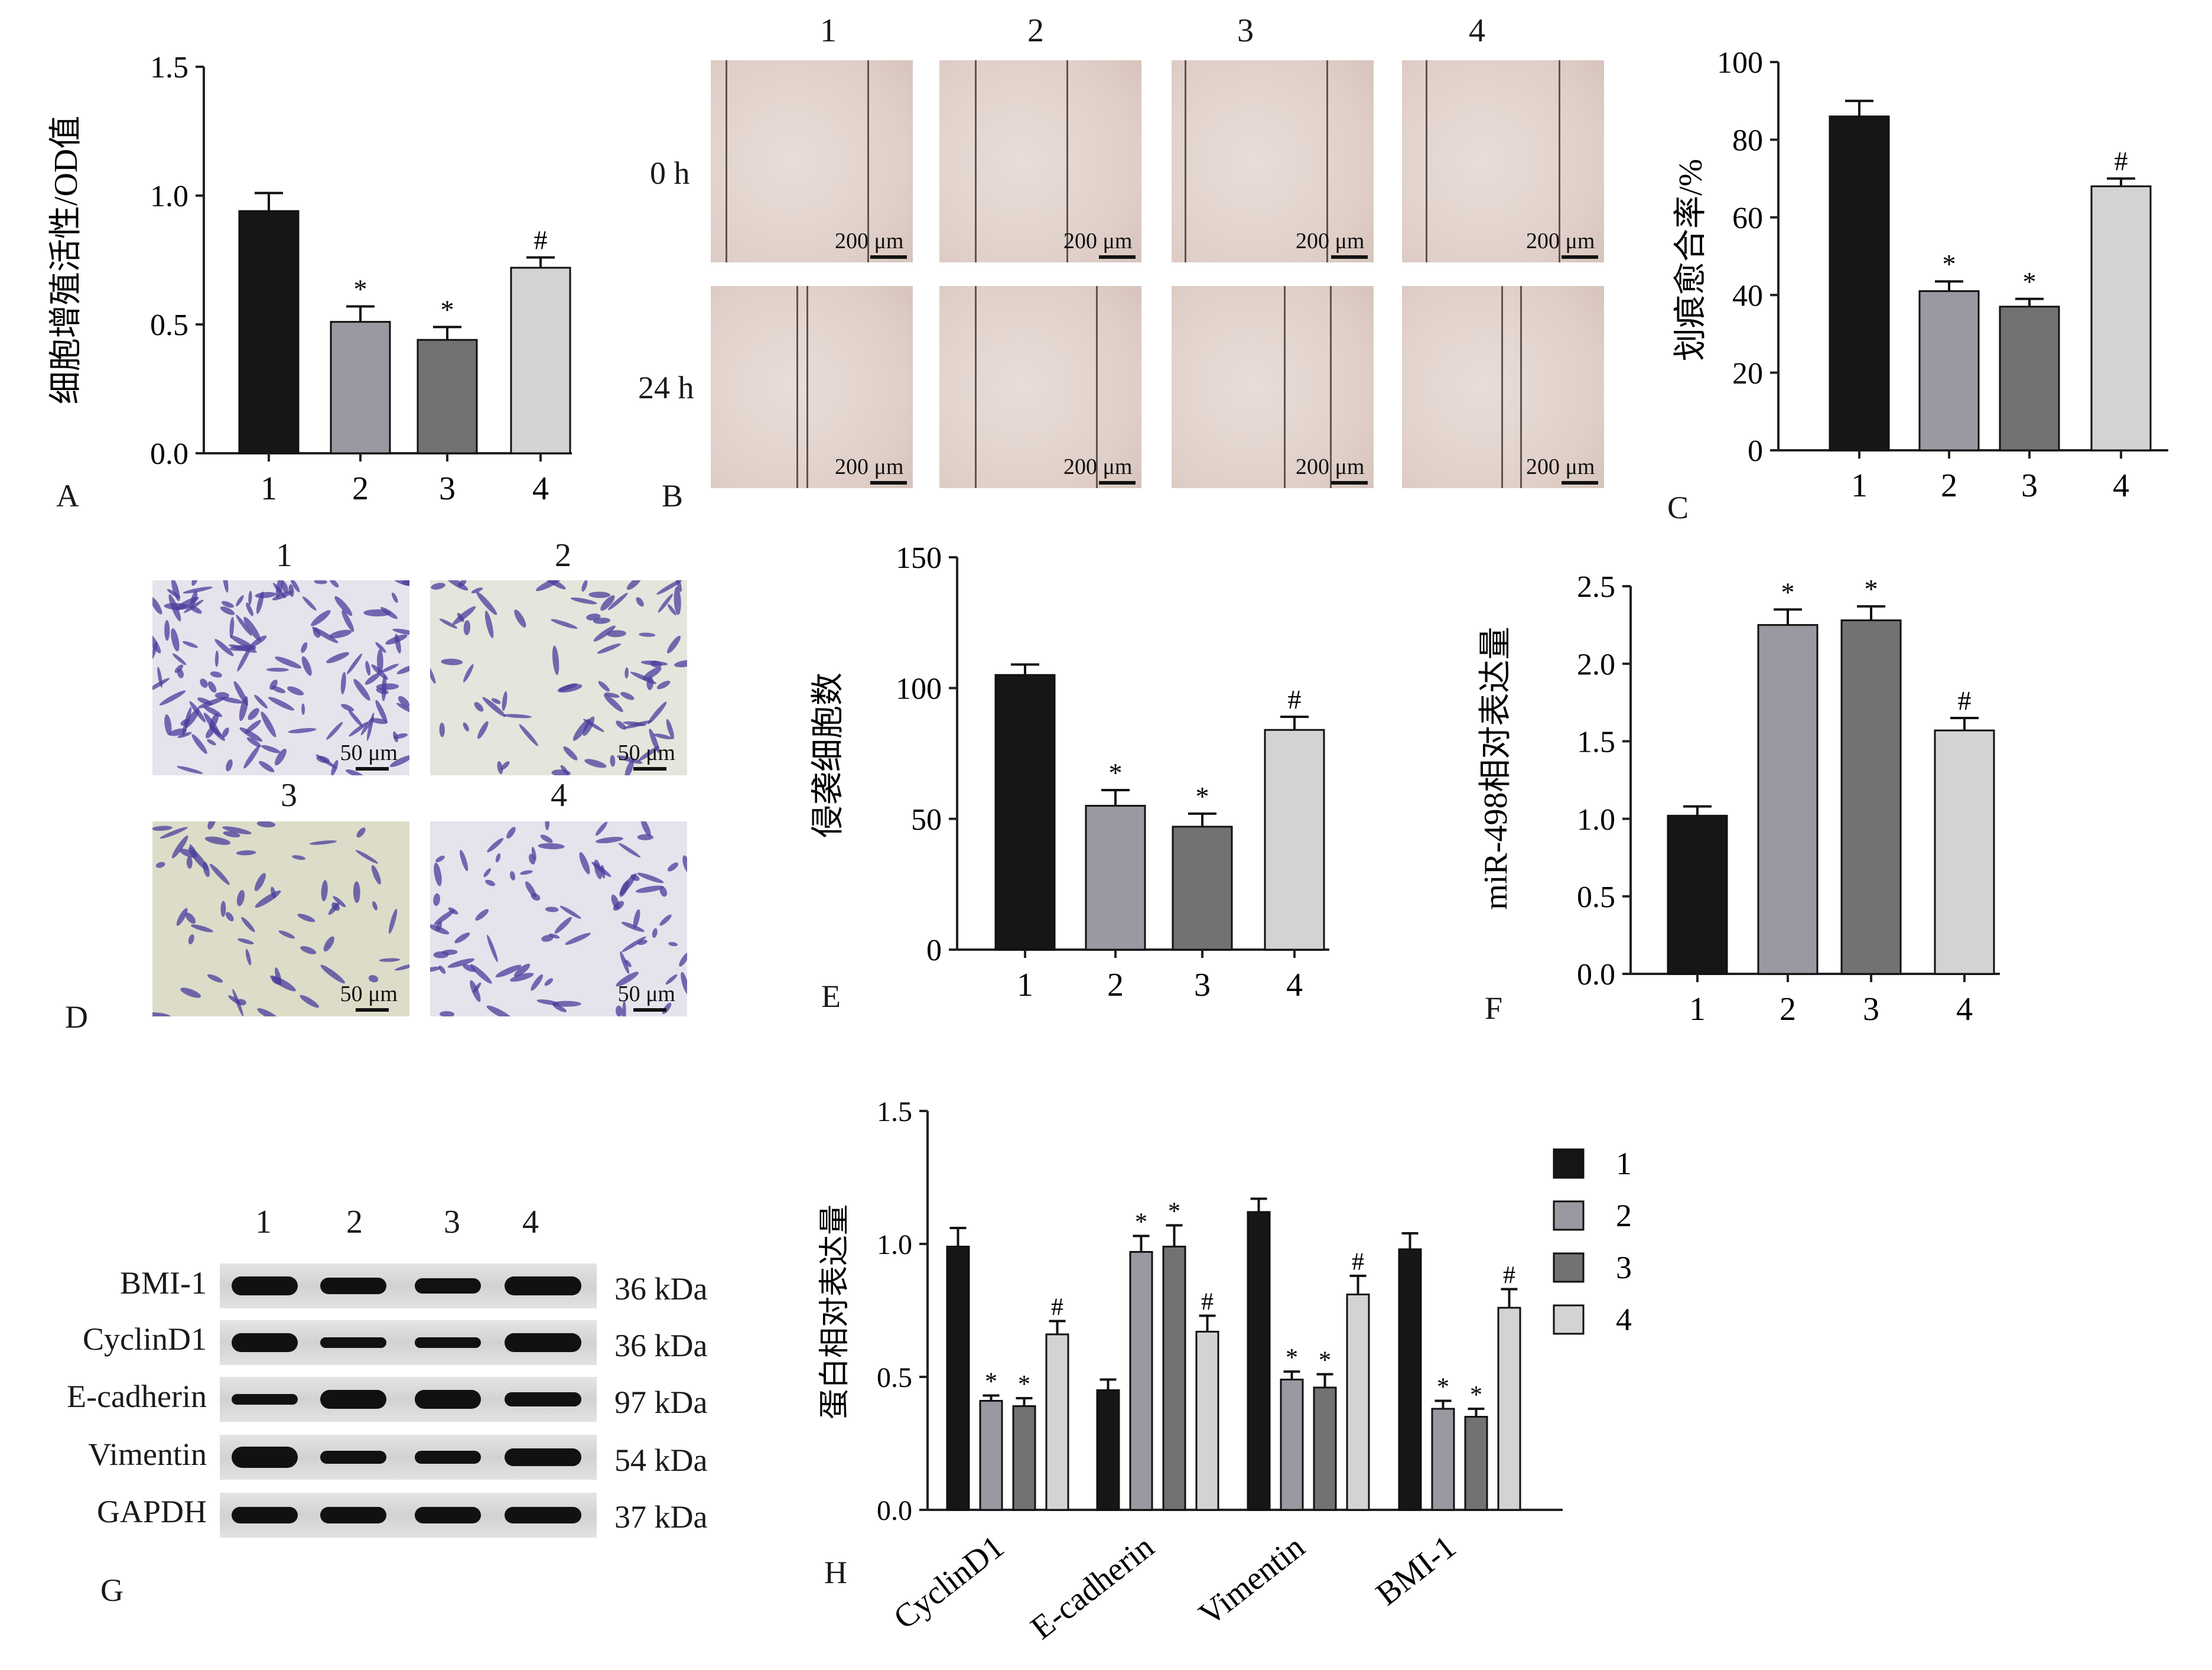 The width and height of the screenshot is (2212, 1670). I want to click on scale-bar-label: 200 μm, so click(870, 467).